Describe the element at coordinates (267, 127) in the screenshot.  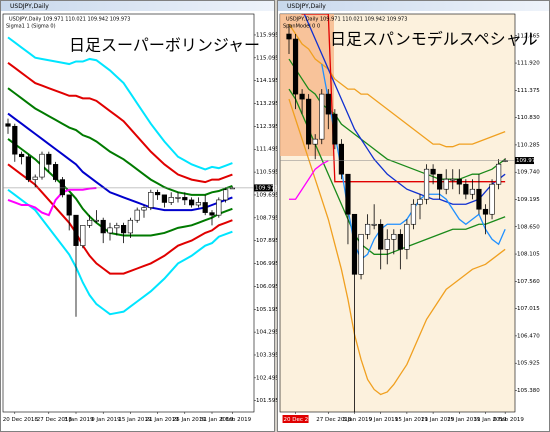
I see `y-tick-label: 112.395` at that location.